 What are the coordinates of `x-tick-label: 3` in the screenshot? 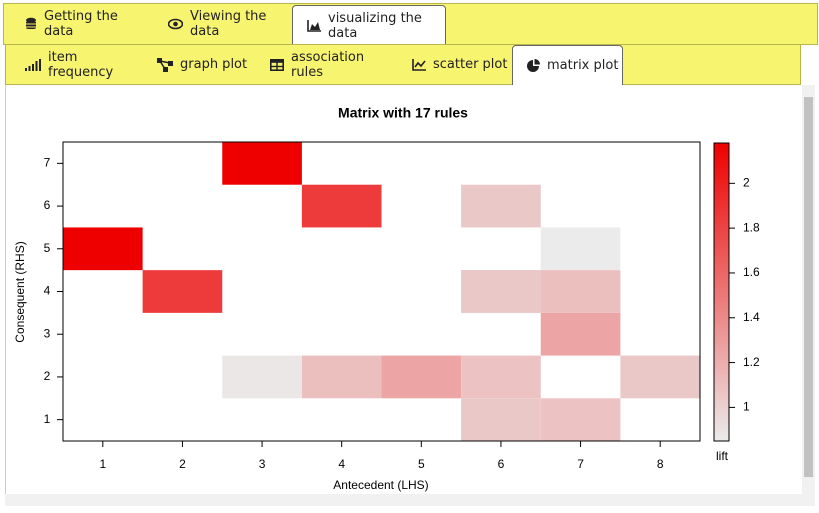 It's located at (262, 464).